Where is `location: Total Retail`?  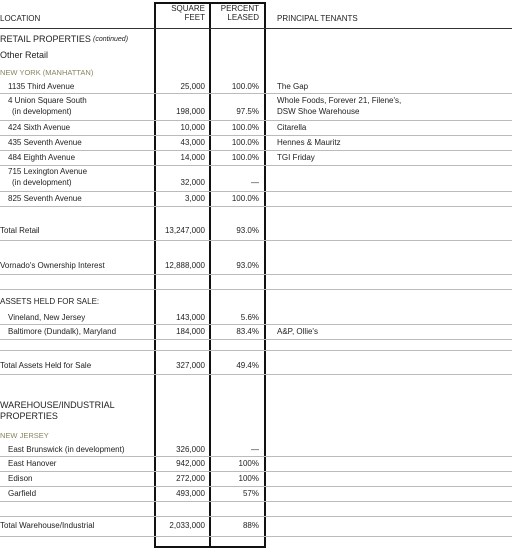
location: Total Retail is located at coordinates (20, 230).